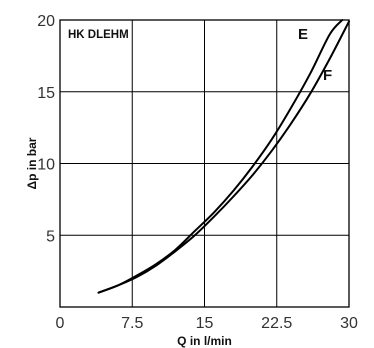 Image resolution: width=374 pixels, height=348 pixels. Describe the element at coordinates (46, 129) in the screenshot. I see `y-tick-labels: 5 10 15 20` at that location.